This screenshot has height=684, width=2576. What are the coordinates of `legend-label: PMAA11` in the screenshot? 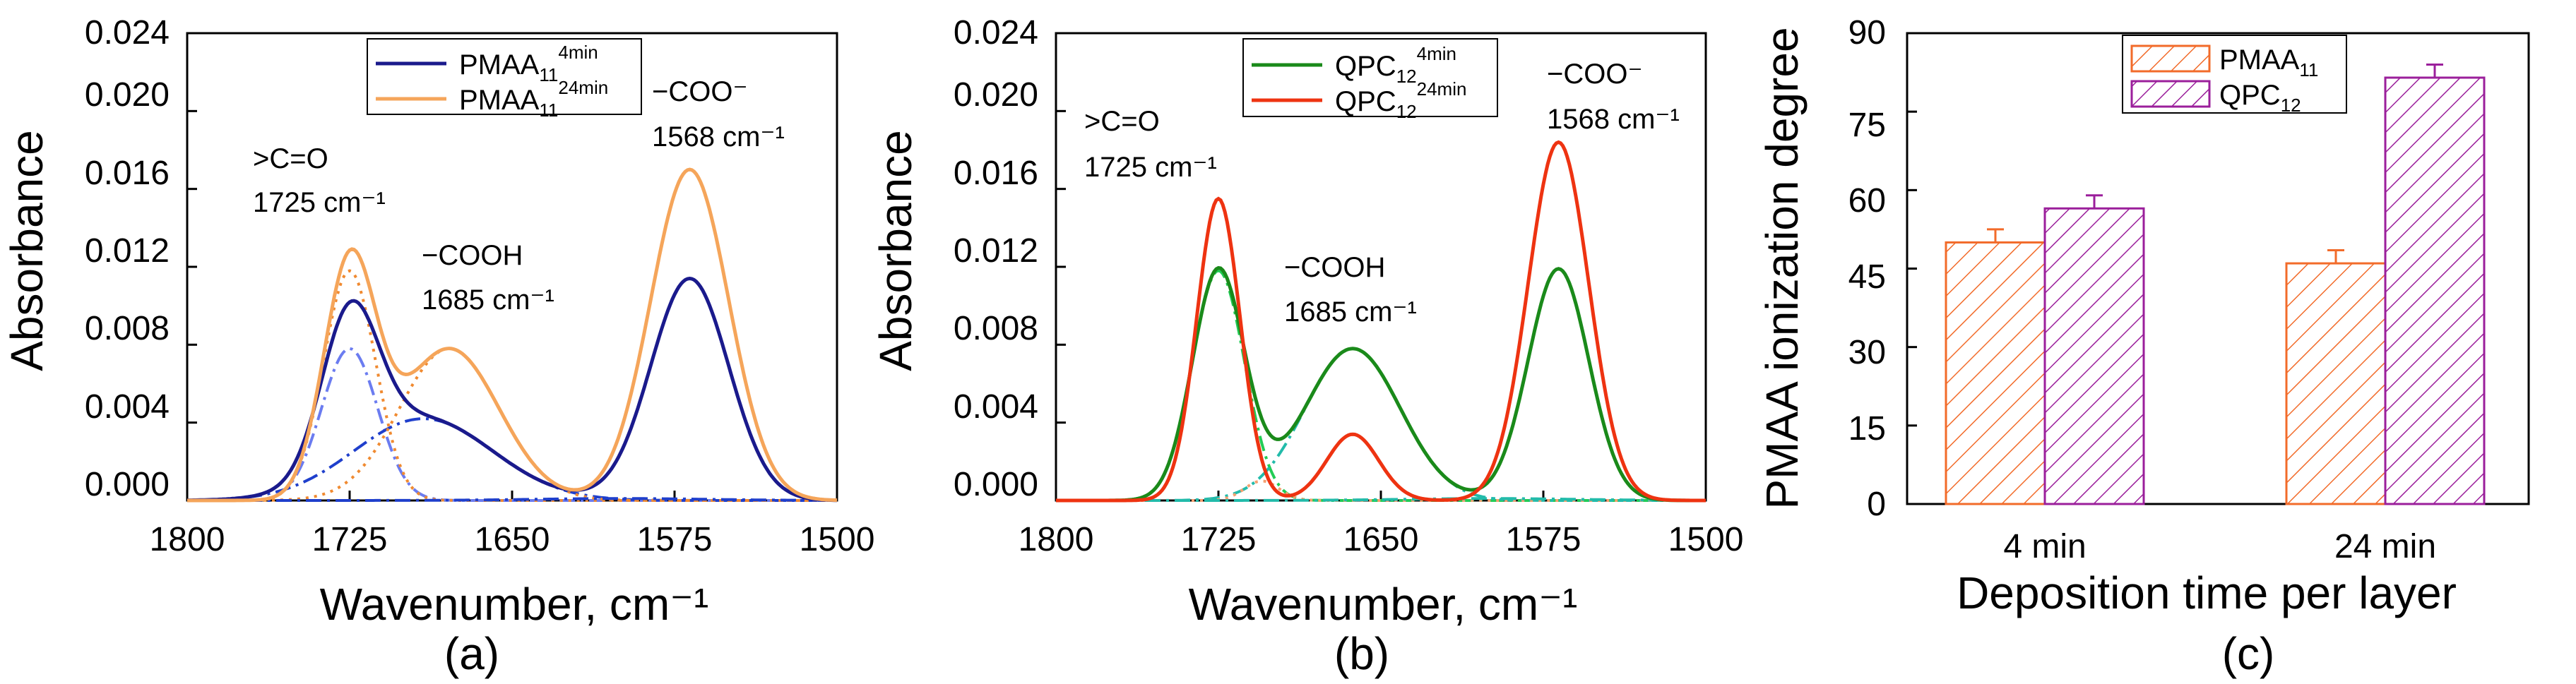 It's located at (2268, 62).